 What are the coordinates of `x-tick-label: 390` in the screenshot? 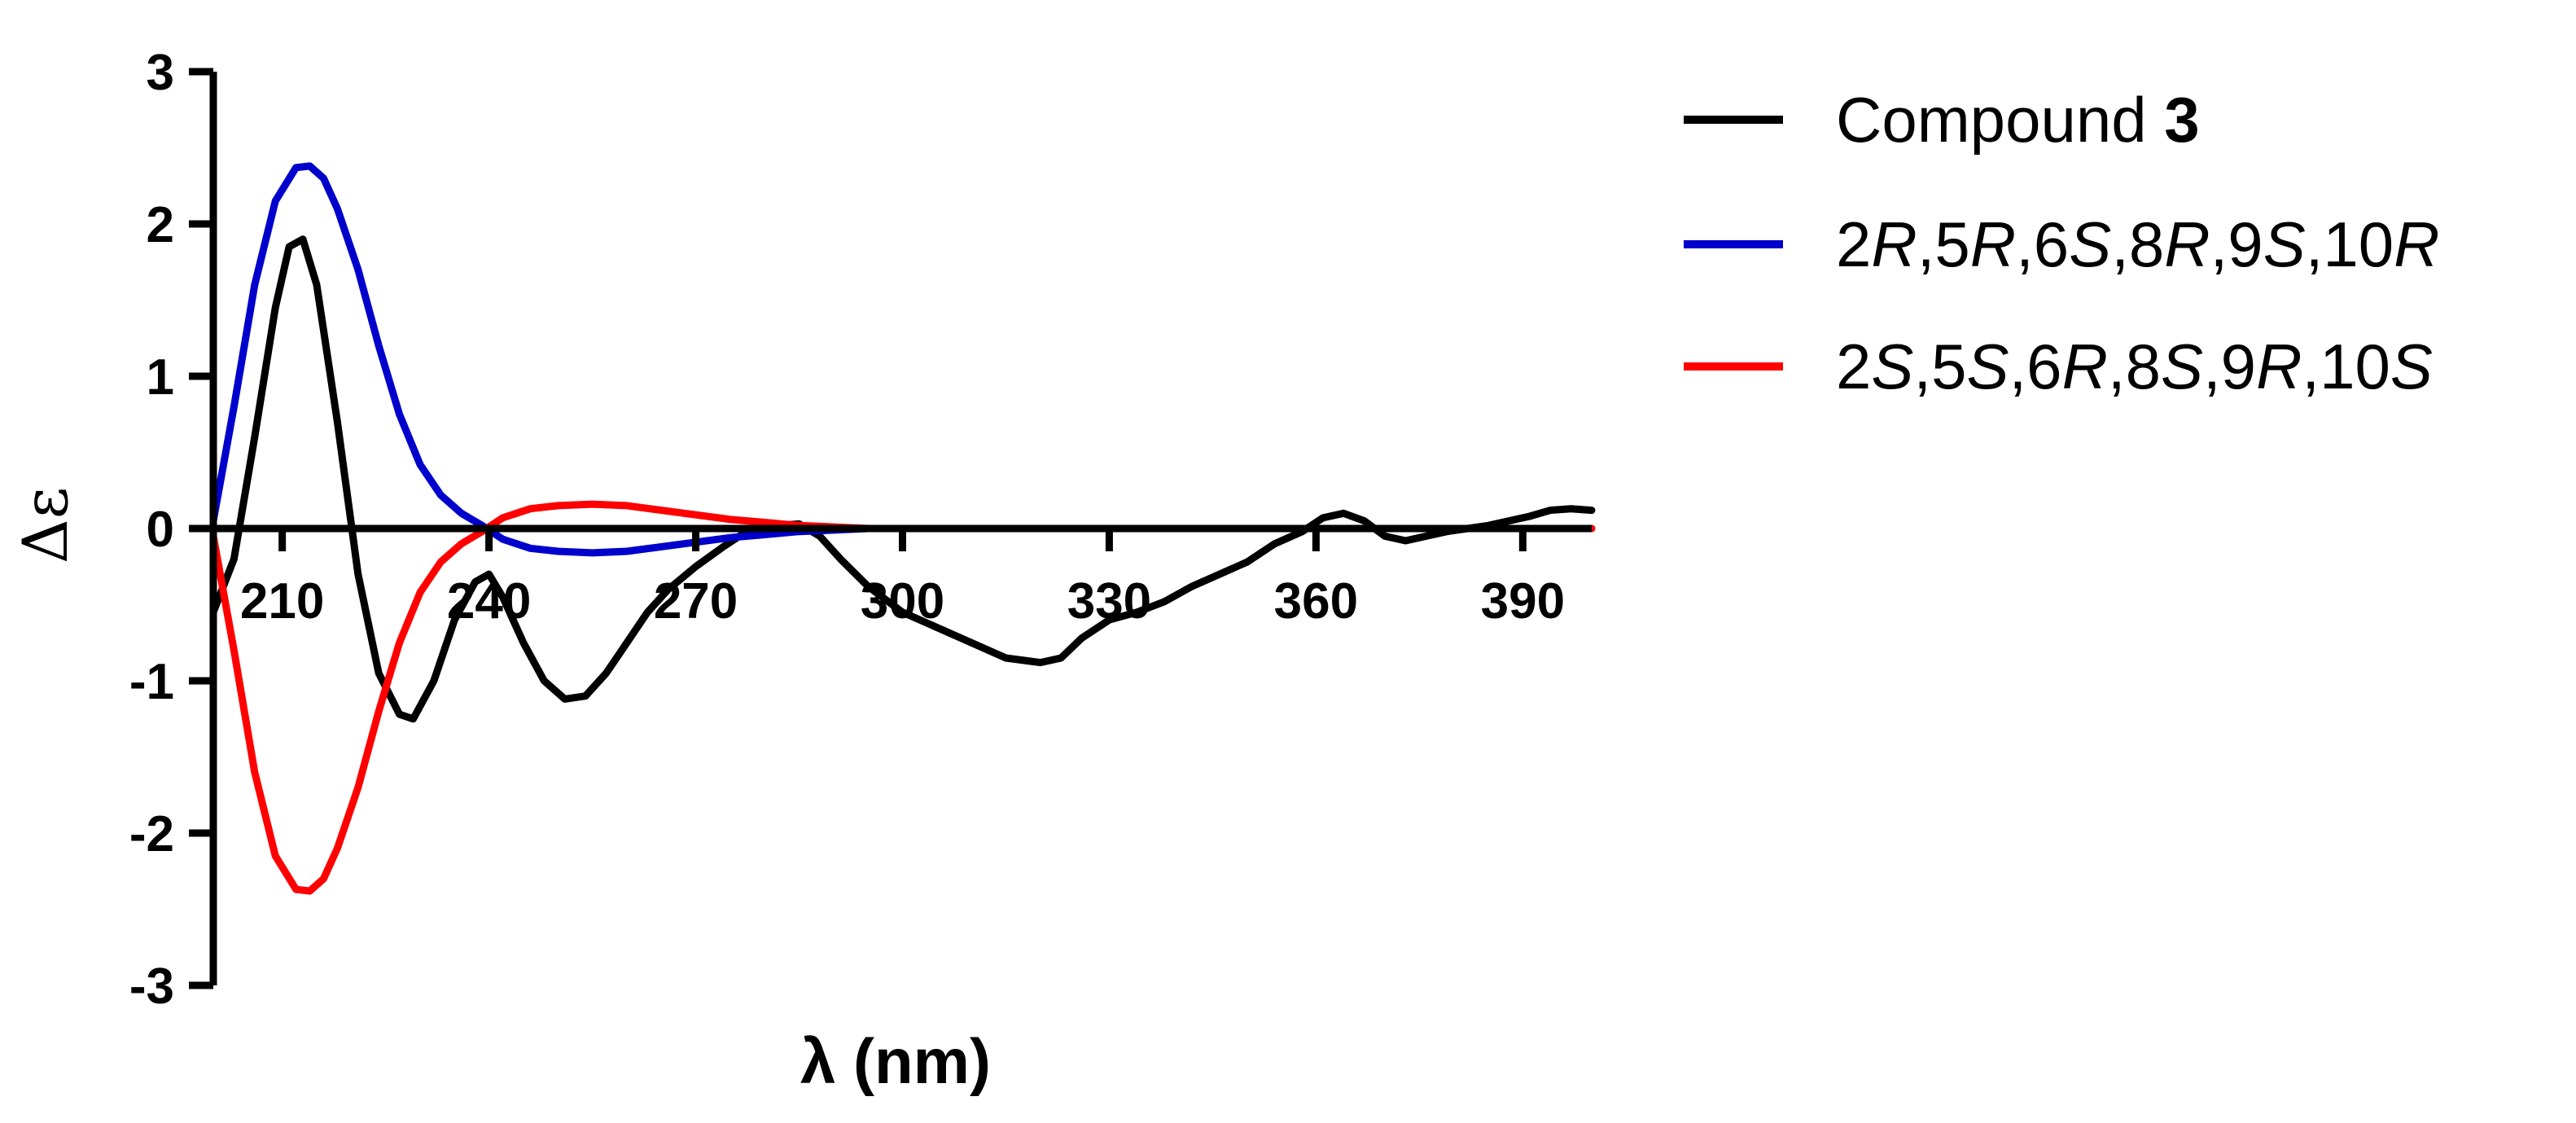 It's located at (1523, 601).